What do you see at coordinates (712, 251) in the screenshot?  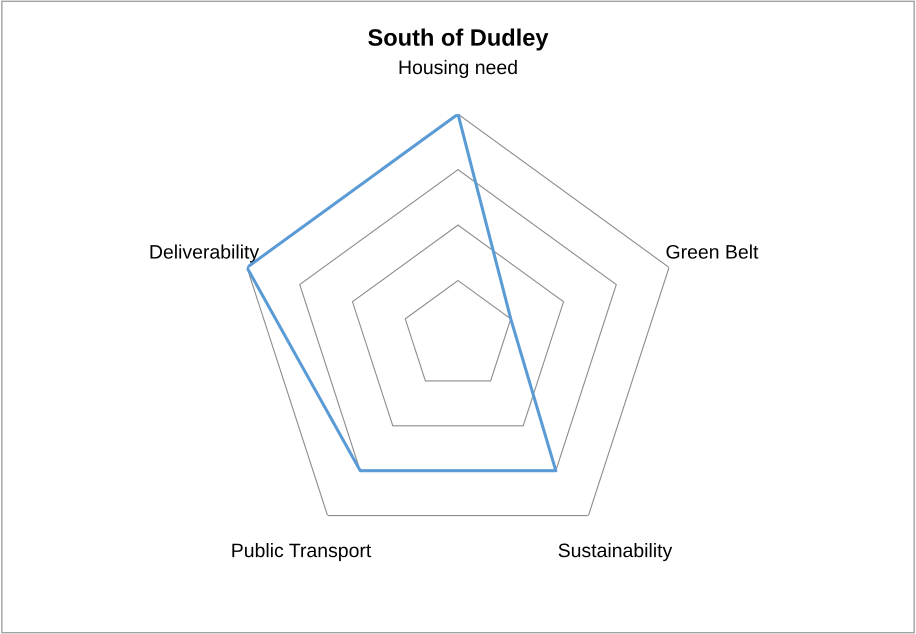 I see `spoke-label: Green Belt` at bounding box center [712, 251].